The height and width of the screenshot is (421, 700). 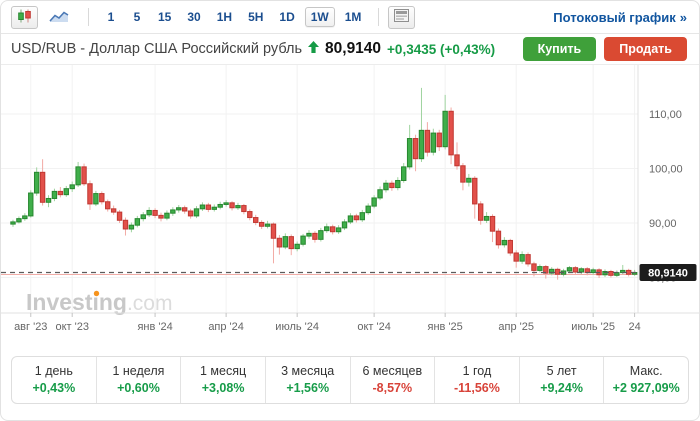 I want to click on svg-text: окт '23, so click(x=71, y=327).